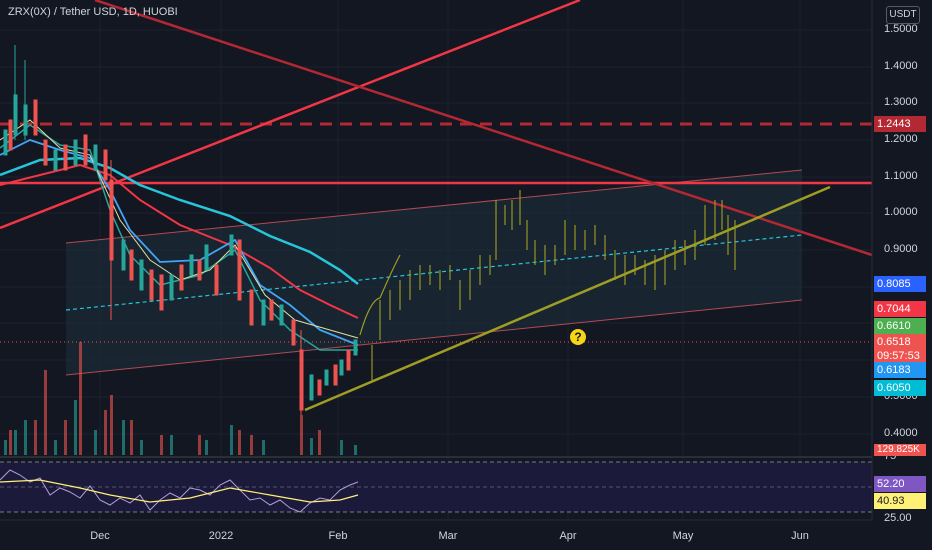 The width and height of the screenshot is (932, 550). I want to click on price-tick: 1.2000, so click(901, 139).